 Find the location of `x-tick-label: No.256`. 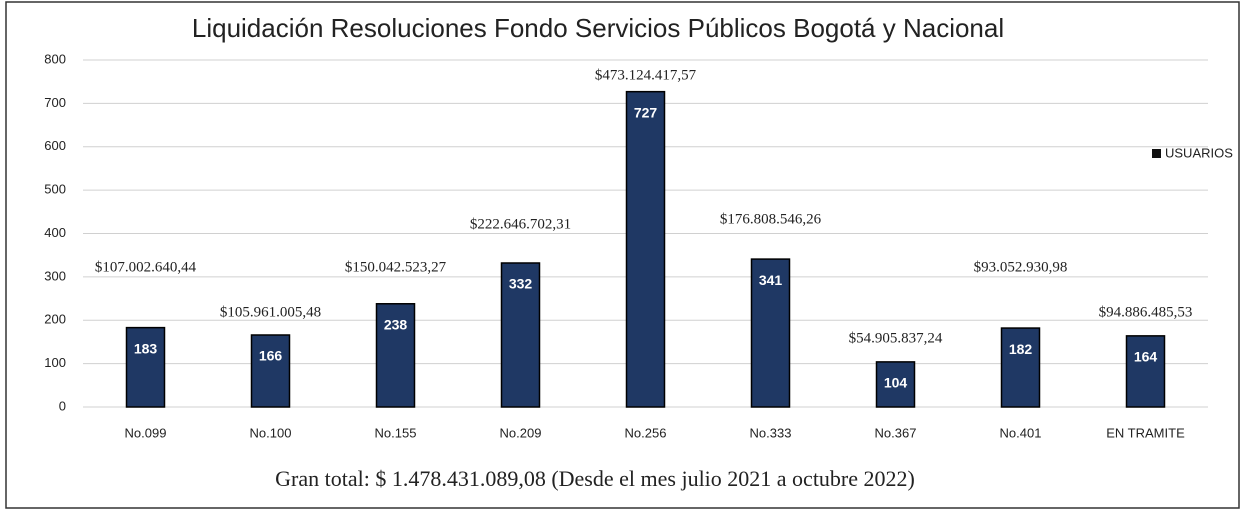

x-tick-label: No.256 is located at coordinates (646, 432).